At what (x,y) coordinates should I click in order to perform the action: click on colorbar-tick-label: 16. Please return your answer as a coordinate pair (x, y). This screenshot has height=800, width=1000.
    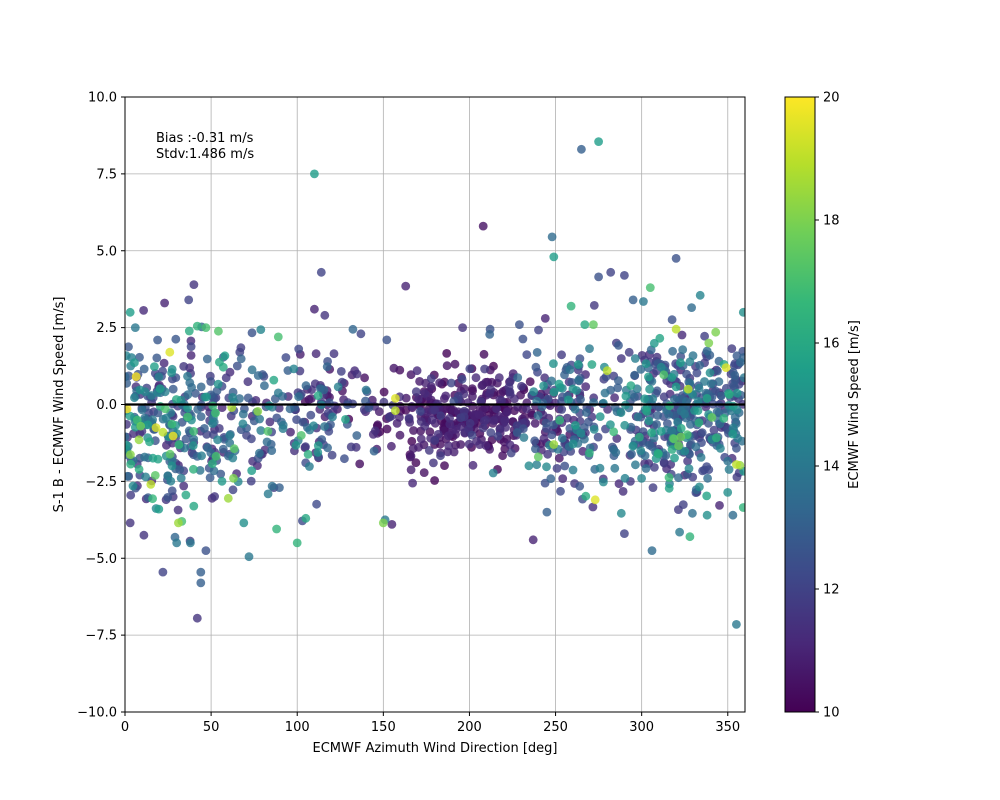
    Looking at the image, I should click on (831, 344).